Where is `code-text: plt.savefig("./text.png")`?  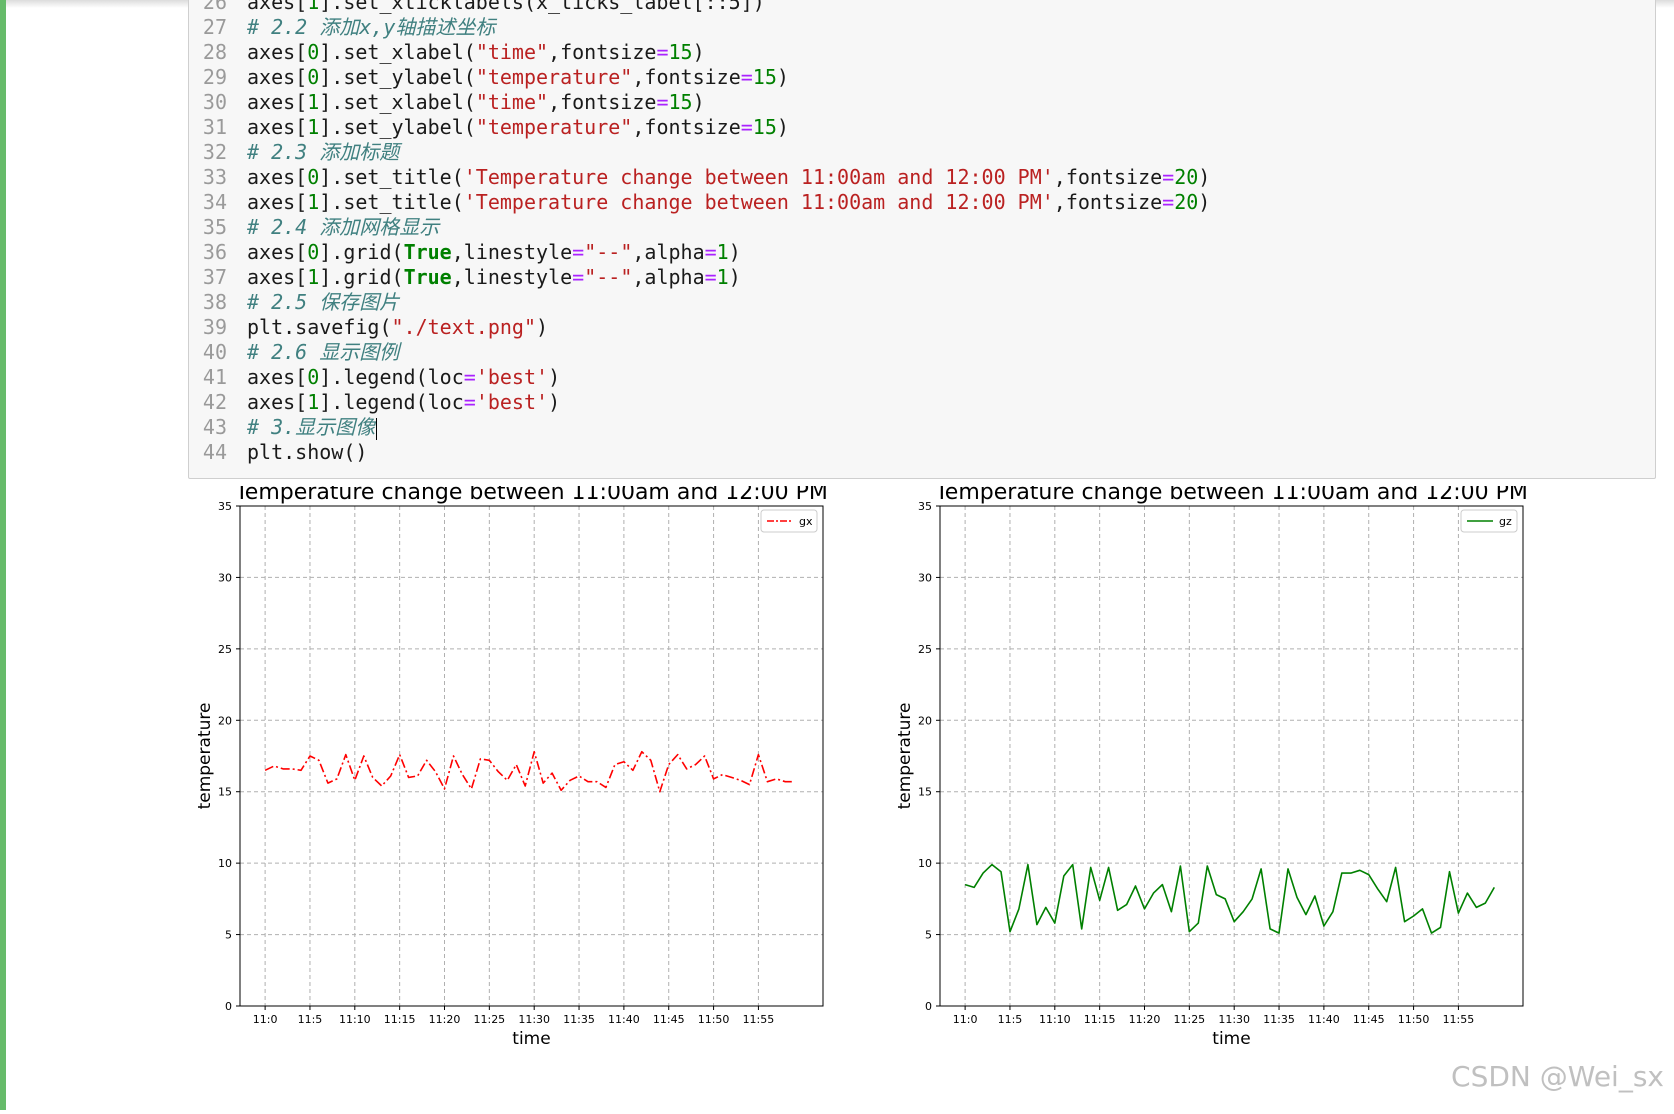
code-text: plt.savefig("./text.png") is located at coordinates (397, 327).